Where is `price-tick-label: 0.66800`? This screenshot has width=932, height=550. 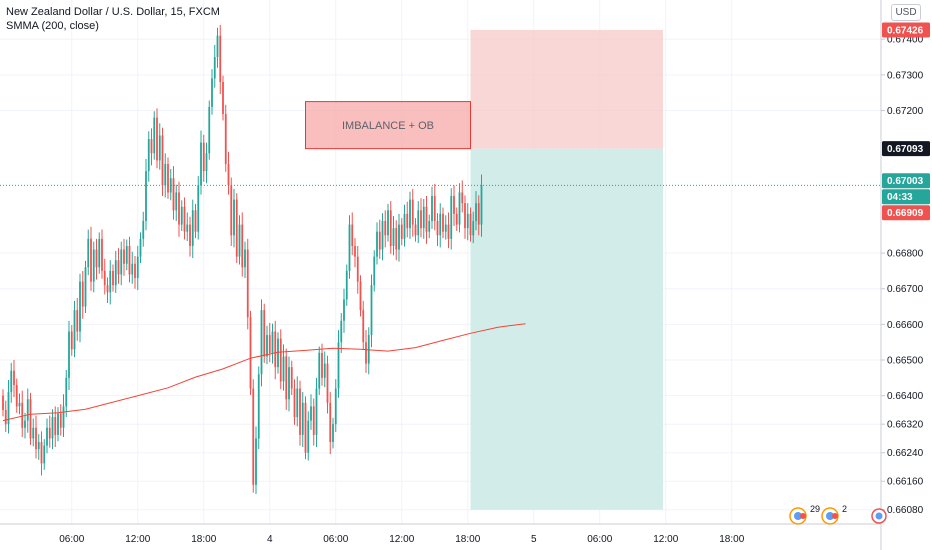
price-tick-label: 0.66800 is located at coordinates (905, 254).